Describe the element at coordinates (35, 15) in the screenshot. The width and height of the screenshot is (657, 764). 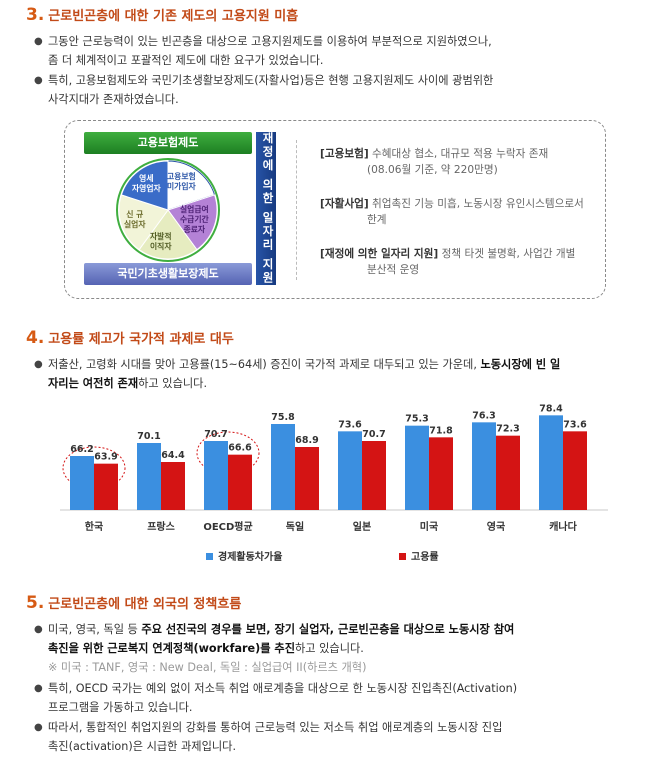
I see `section3-number: 3.` at that location.